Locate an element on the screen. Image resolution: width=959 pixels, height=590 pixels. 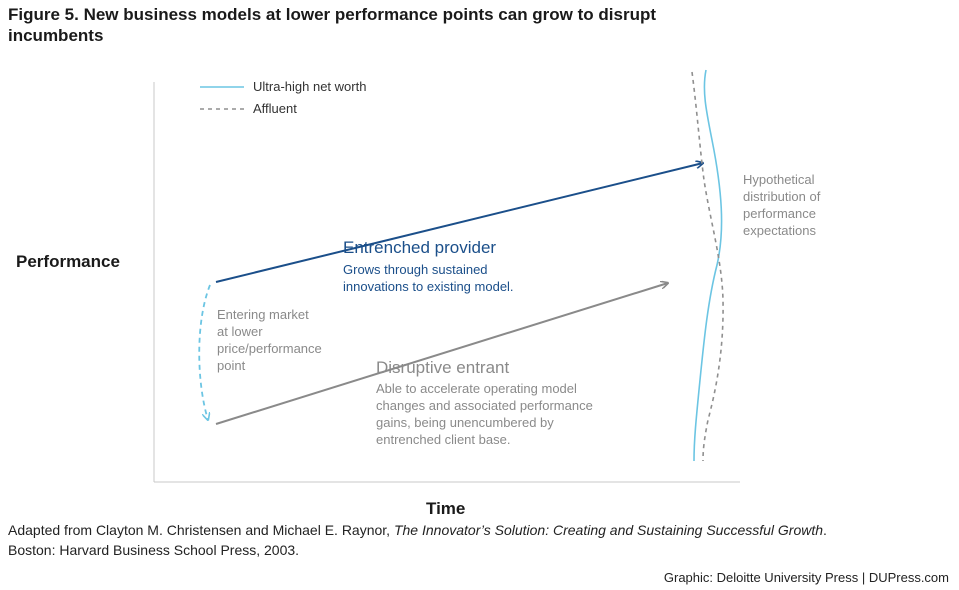
x-axis-label: Time is located at coordinates (446, 508).